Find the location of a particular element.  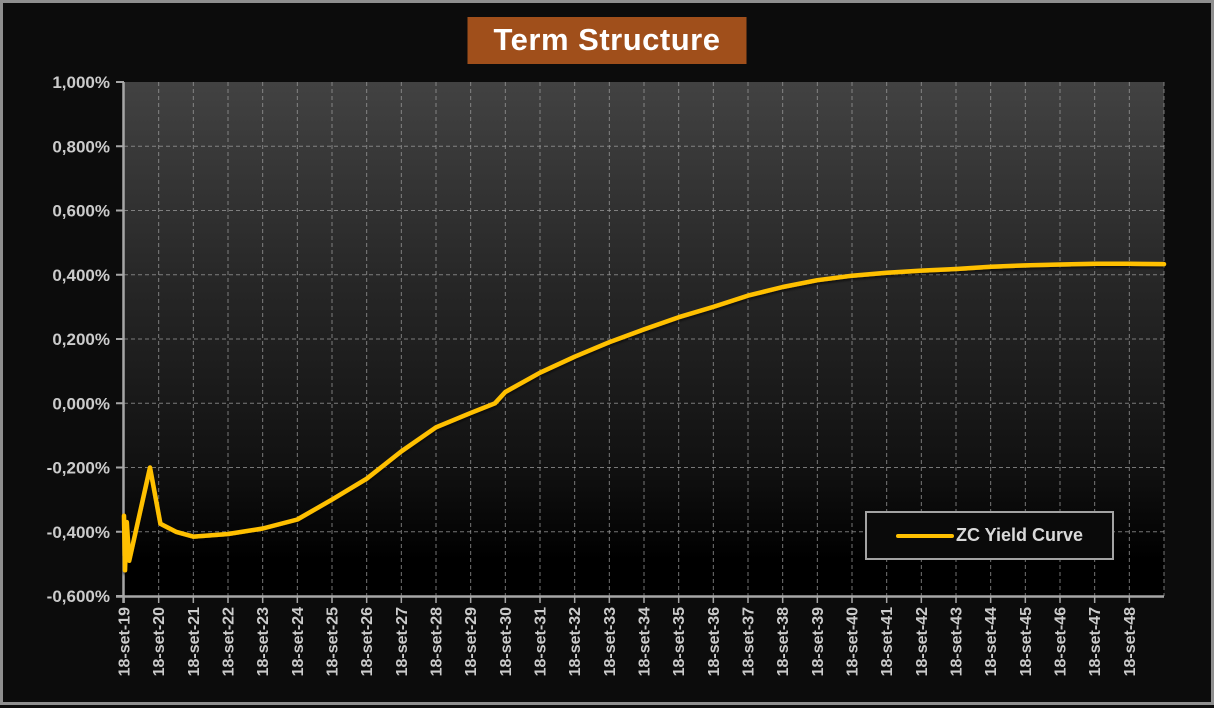

x-axis-label: 18-set-19 is located at coordinates (125, 641).